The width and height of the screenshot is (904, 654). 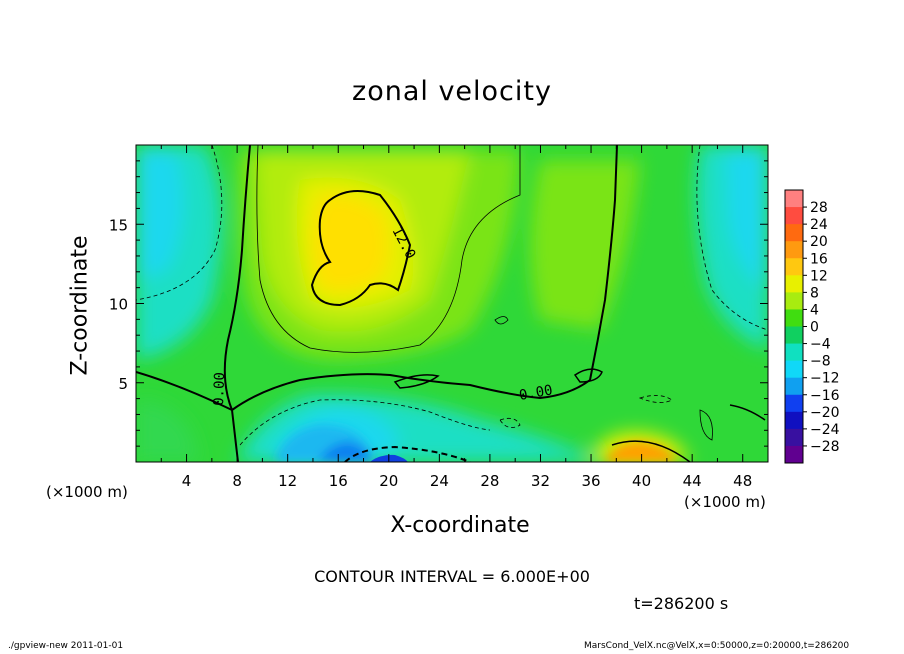 What do you see at coordinates (641, 481) in the screenshot?
I see `x-tick-label: 40` at bounding box center [641, 481].